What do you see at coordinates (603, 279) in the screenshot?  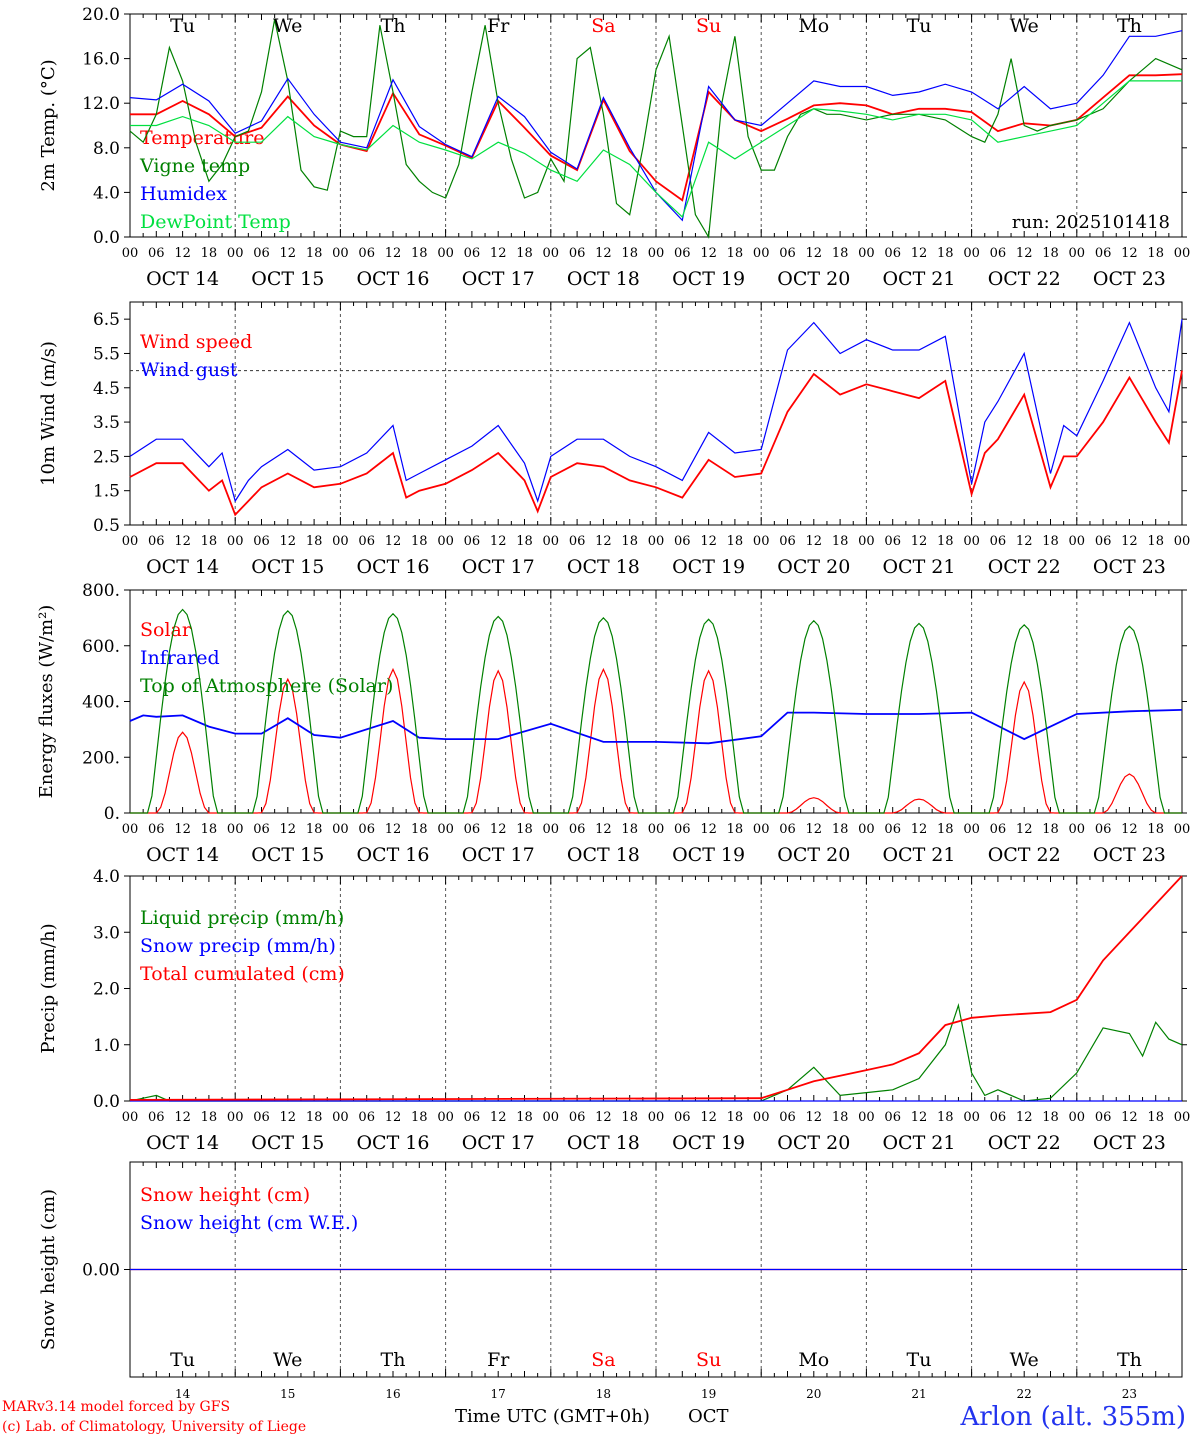 I see `date-label: OCT 18` at bounding box center [603, 279].